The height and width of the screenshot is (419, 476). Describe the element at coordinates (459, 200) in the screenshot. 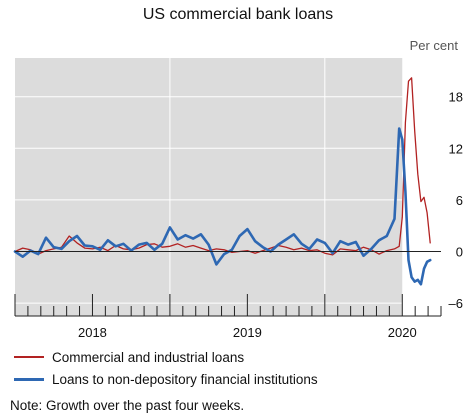

I see `y-tick-label: 6` at that location.